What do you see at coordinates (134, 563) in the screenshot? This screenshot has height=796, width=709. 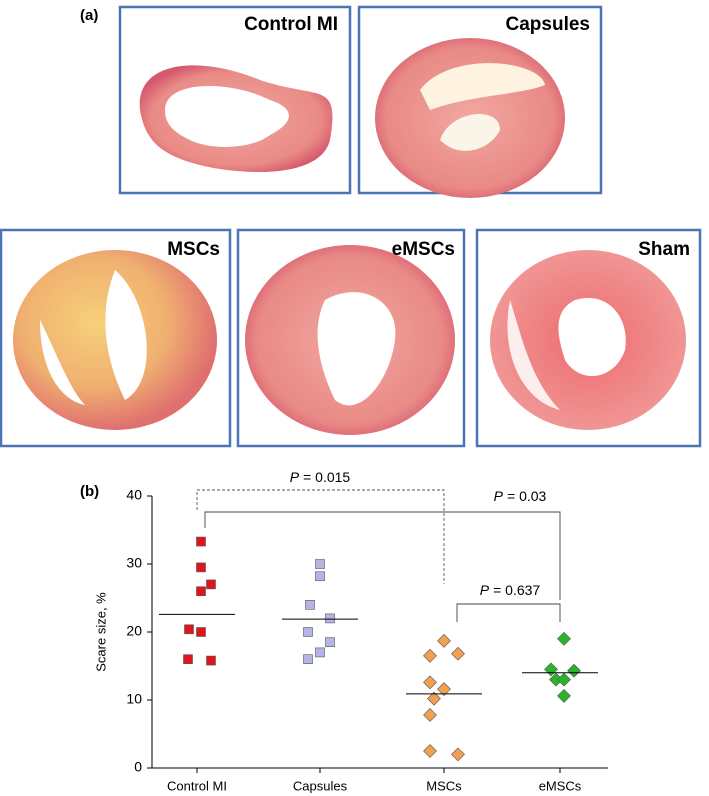 I see `y-tick-label: 30` at bounding box center [134, 563].